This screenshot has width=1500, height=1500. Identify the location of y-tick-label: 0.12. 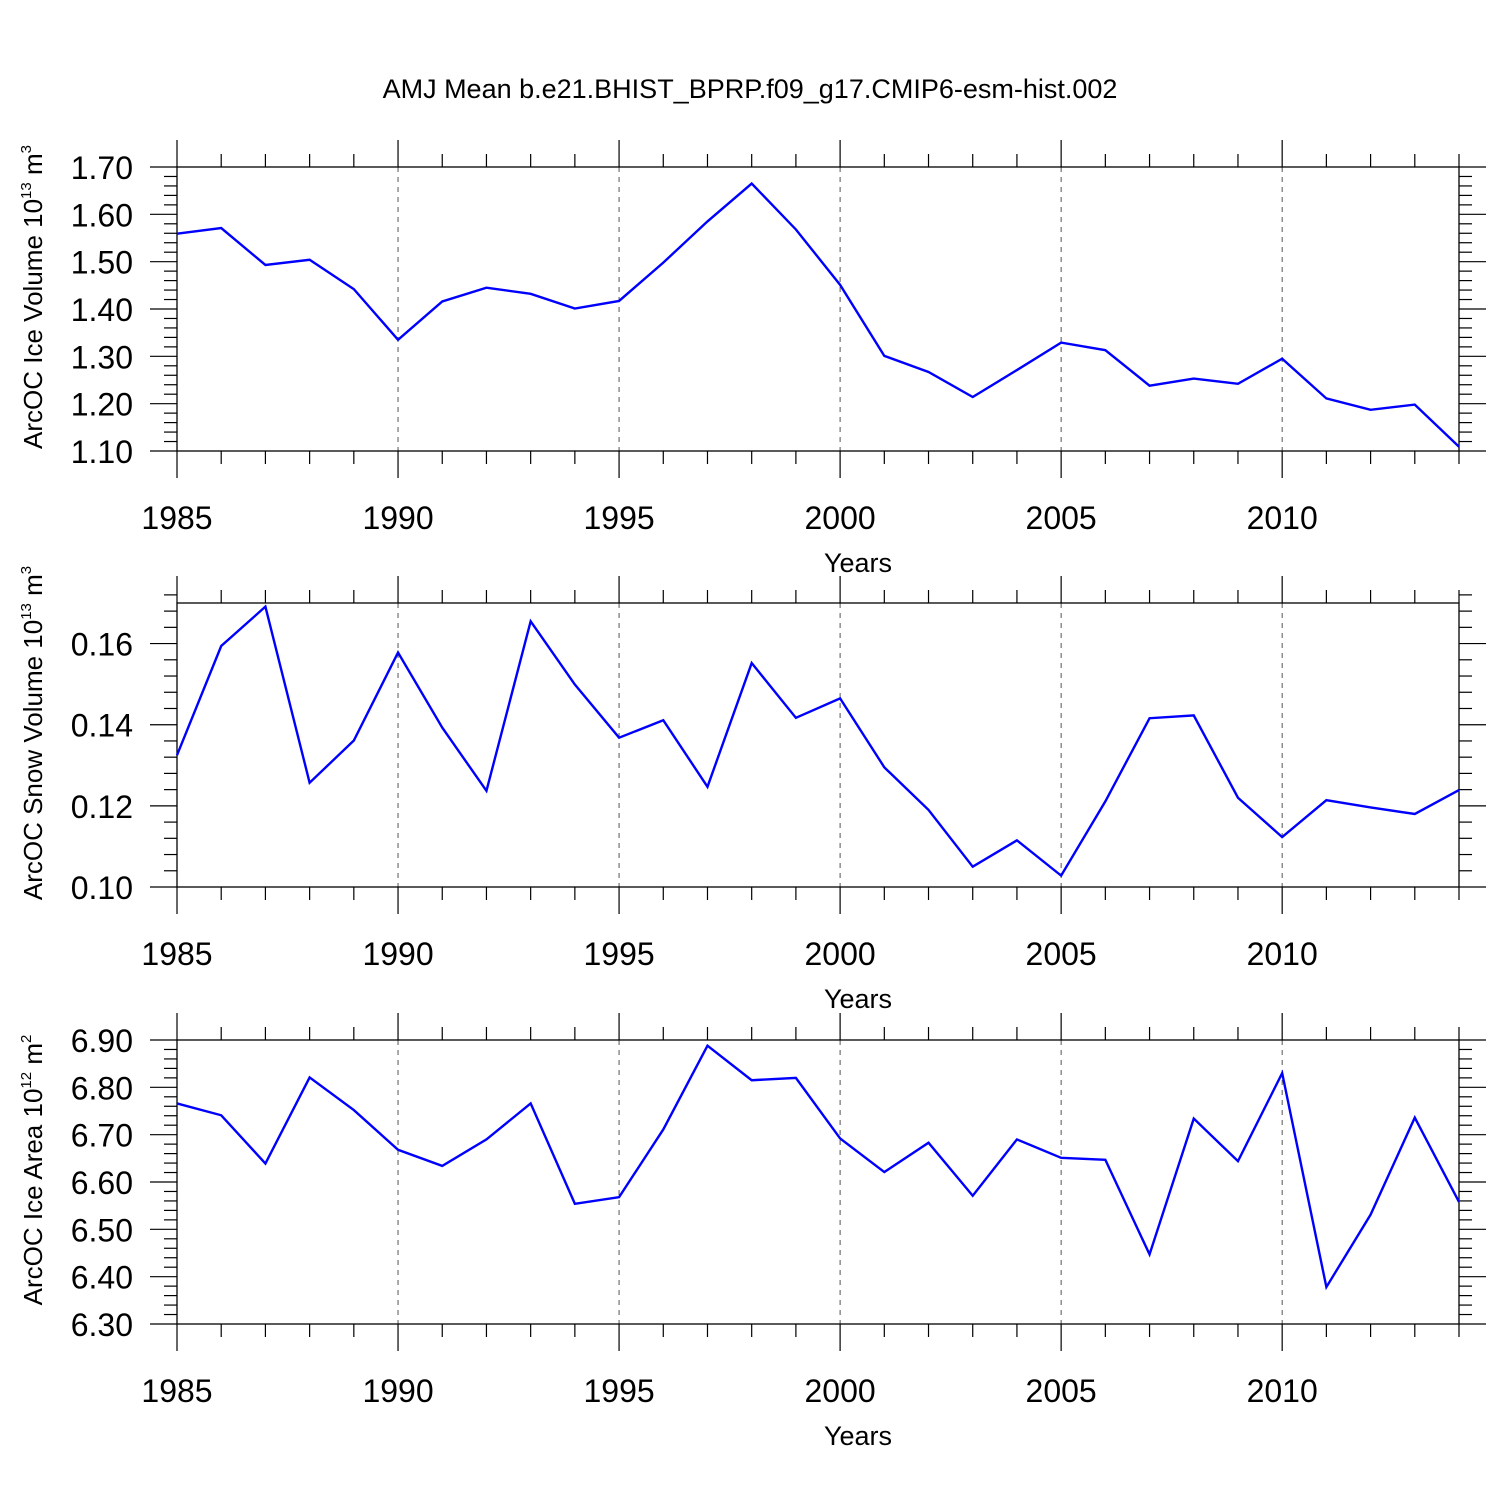
(102, 807).